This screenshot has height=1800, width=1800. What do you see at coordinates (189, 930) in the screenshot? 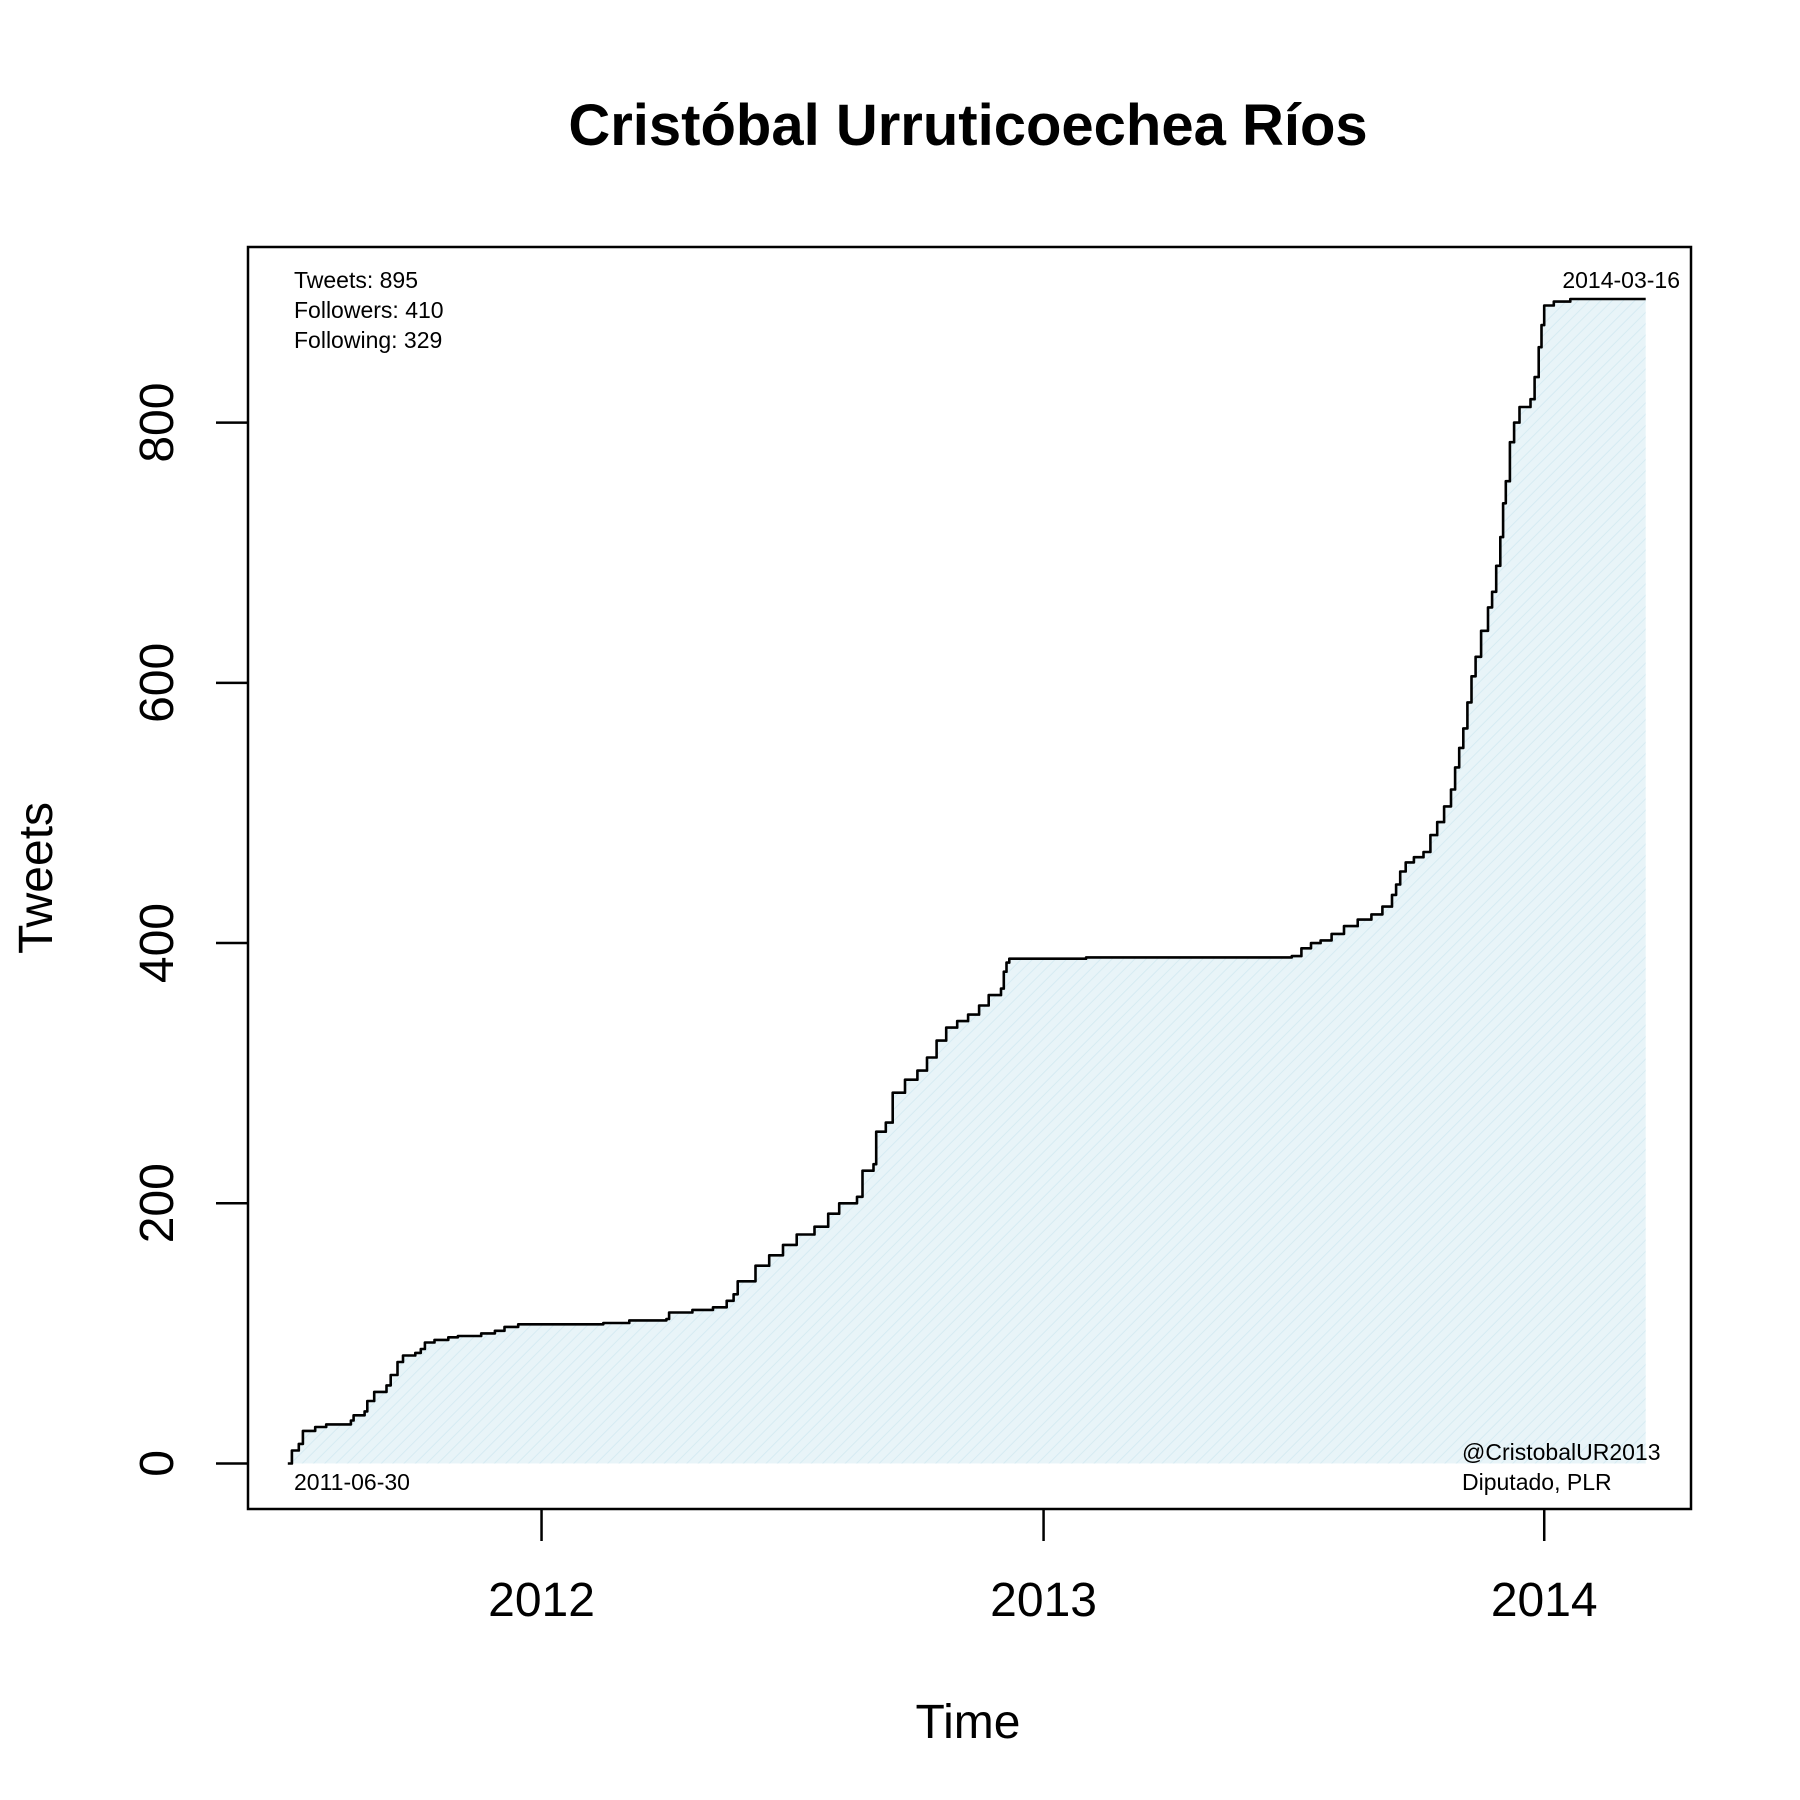
I see `y-axis: 0 200 400 600 800` at bounding box center [189, 930].